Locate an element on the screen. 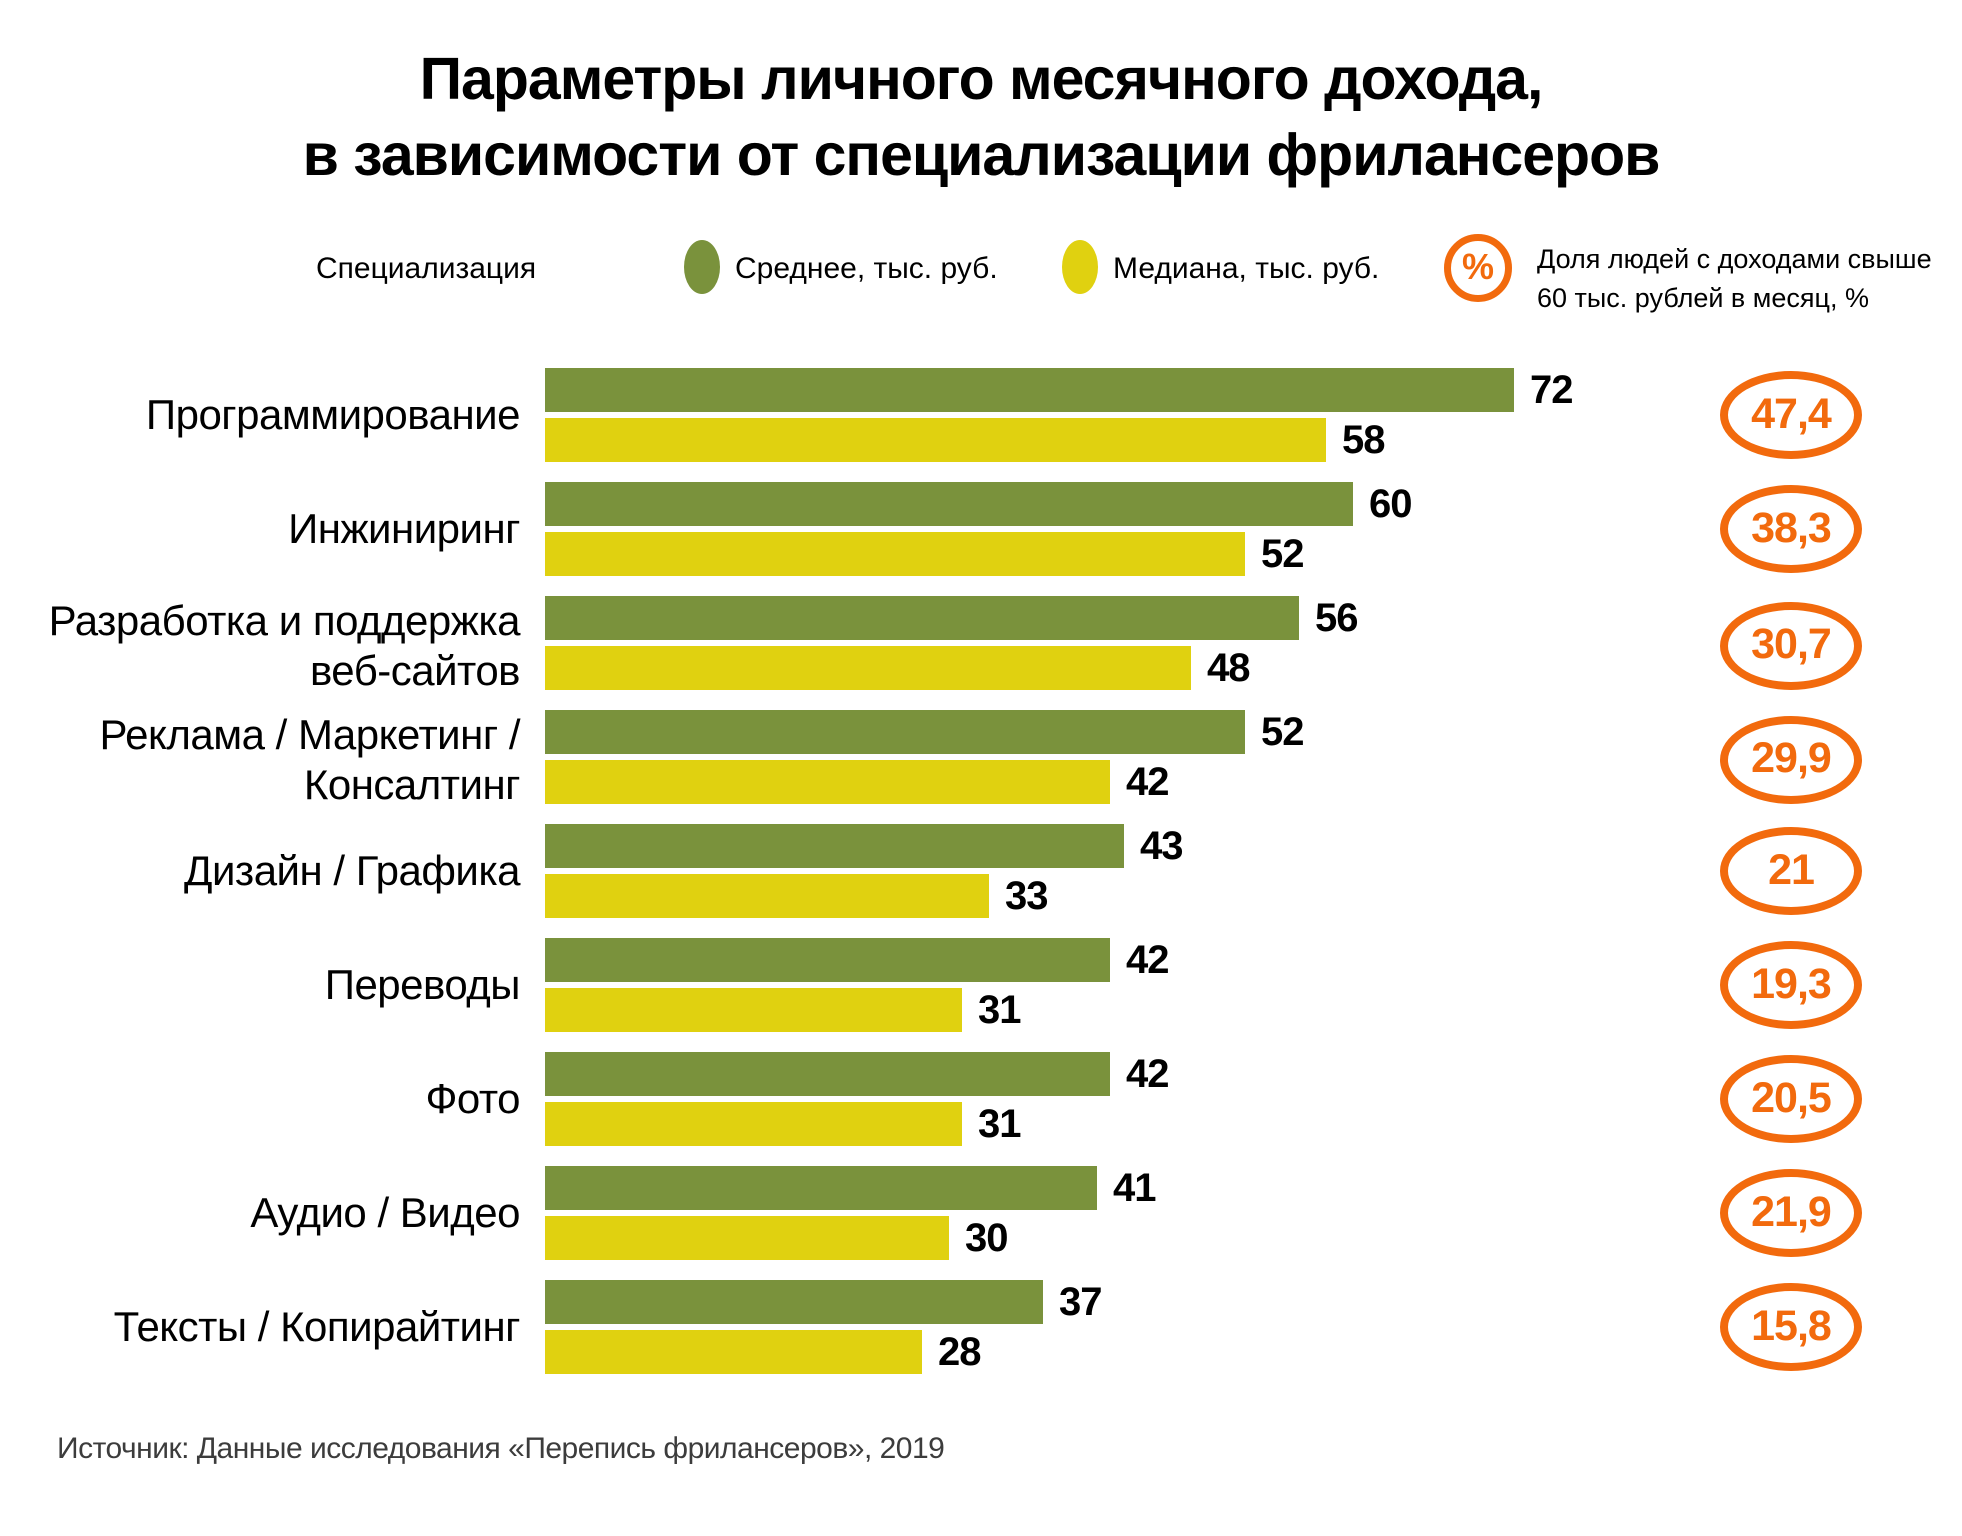  median-bar-line: 58 is located at coordinates (1110, 440).